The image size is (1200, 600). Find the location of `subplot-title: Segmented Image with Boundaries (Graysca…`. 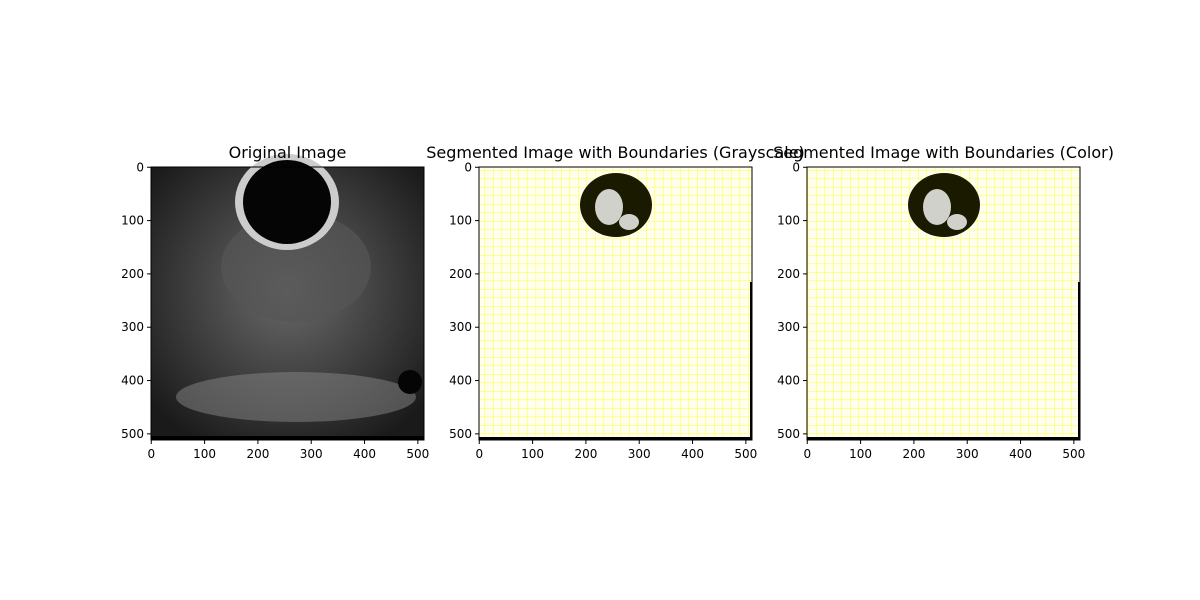

subplot-title: Segmented Image with Boundaries (Graysca… is located at coordinates (615, 152).